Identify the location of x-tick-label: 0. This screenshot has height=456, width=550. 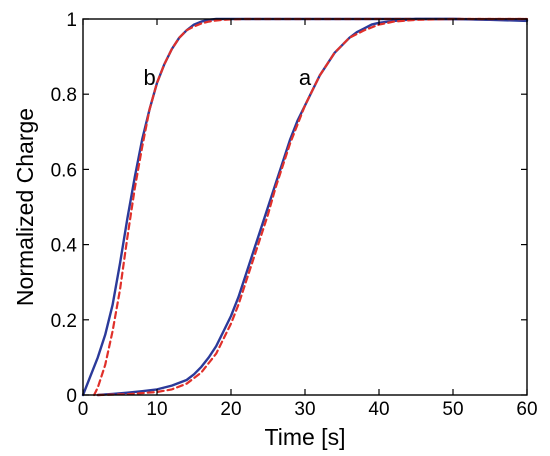
(83, 409).